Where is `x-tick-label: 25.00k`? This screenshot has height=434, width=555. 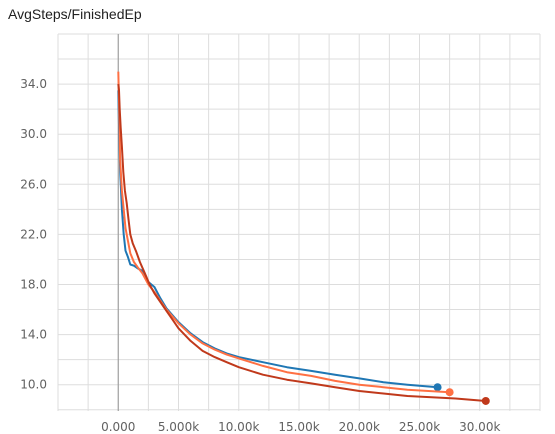
x-tick-label: 25.00k is located at coordinates (419, 427).